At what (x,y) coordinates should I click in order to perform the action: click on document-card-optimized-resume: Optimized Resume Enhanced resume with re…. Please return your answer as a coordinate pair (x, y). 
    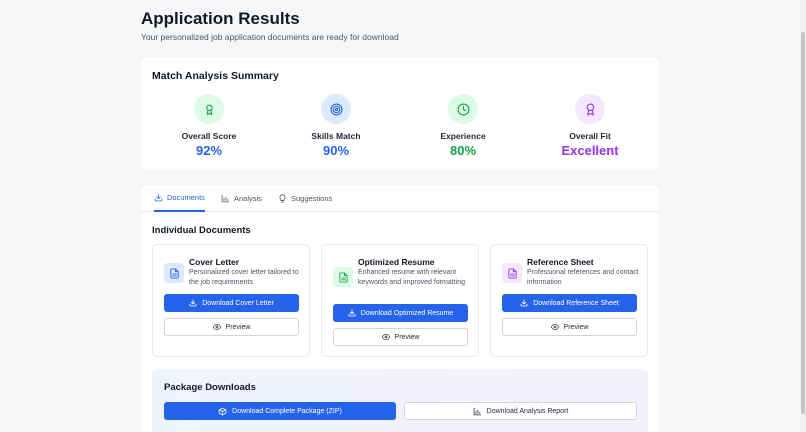
    Looking at the image, I should click on (400, 300).